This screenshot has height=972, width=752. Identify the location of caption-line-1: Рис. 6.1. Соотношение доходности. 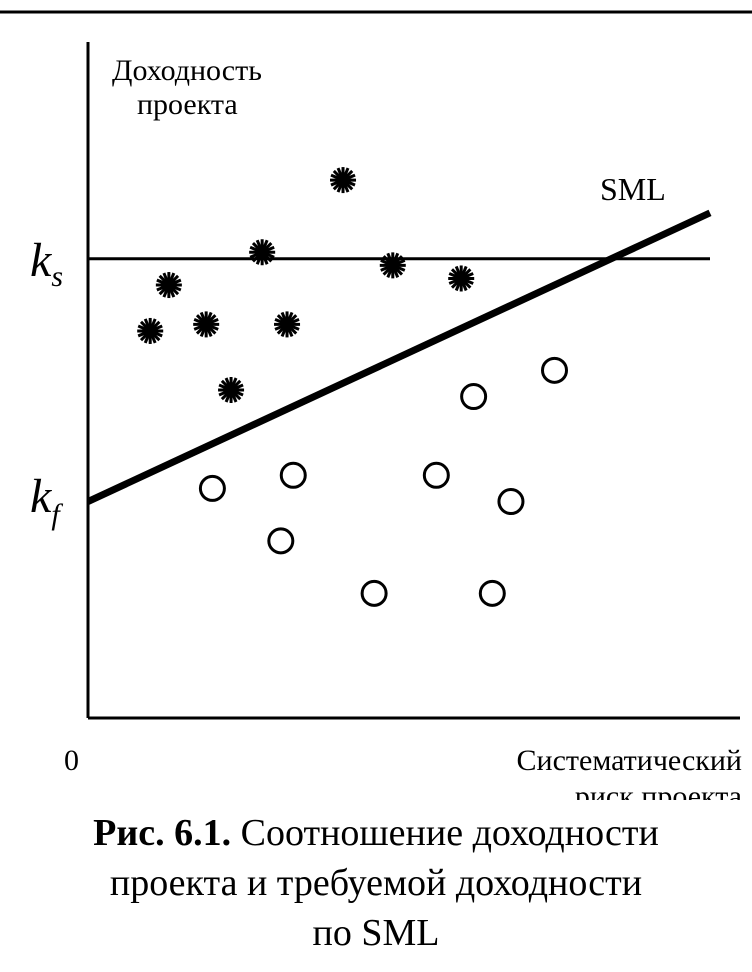
(376, 833).